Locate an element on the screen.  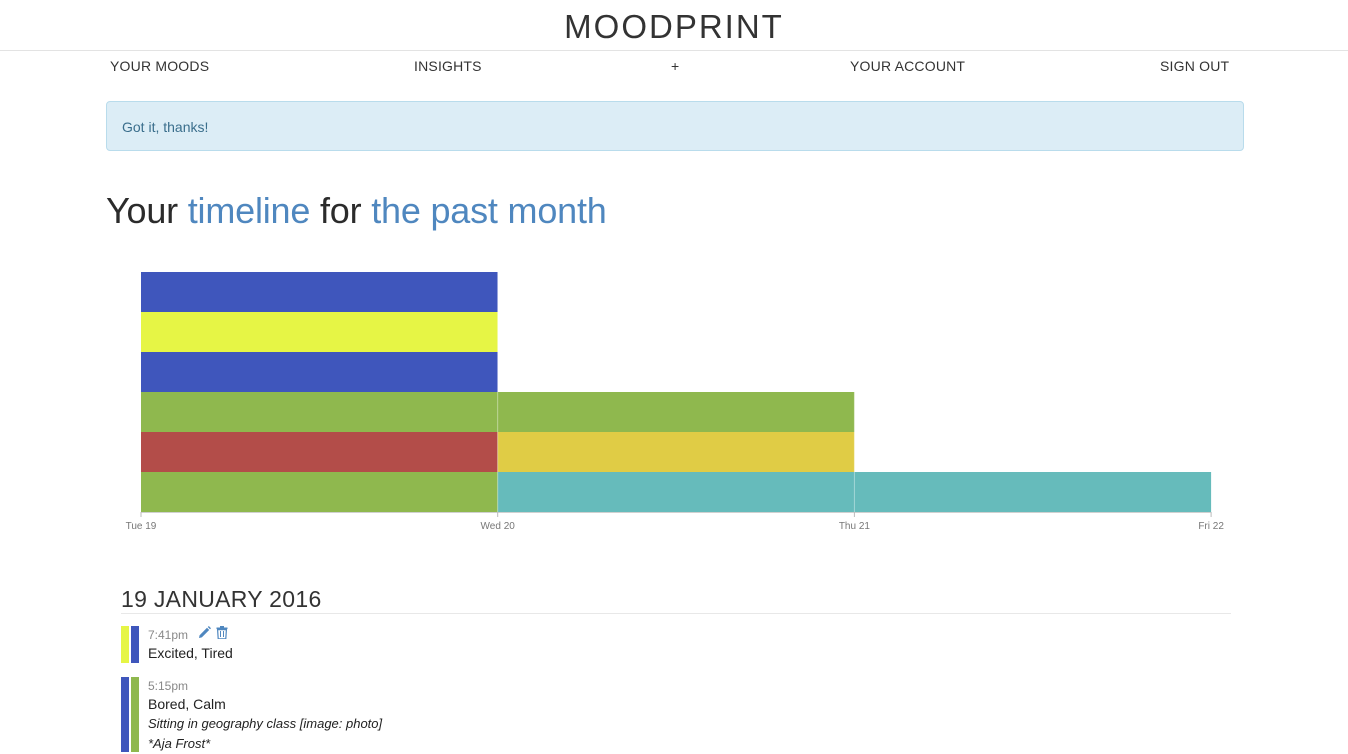
flash-message: Got it, thanks! is located at coordinates (675, 126).